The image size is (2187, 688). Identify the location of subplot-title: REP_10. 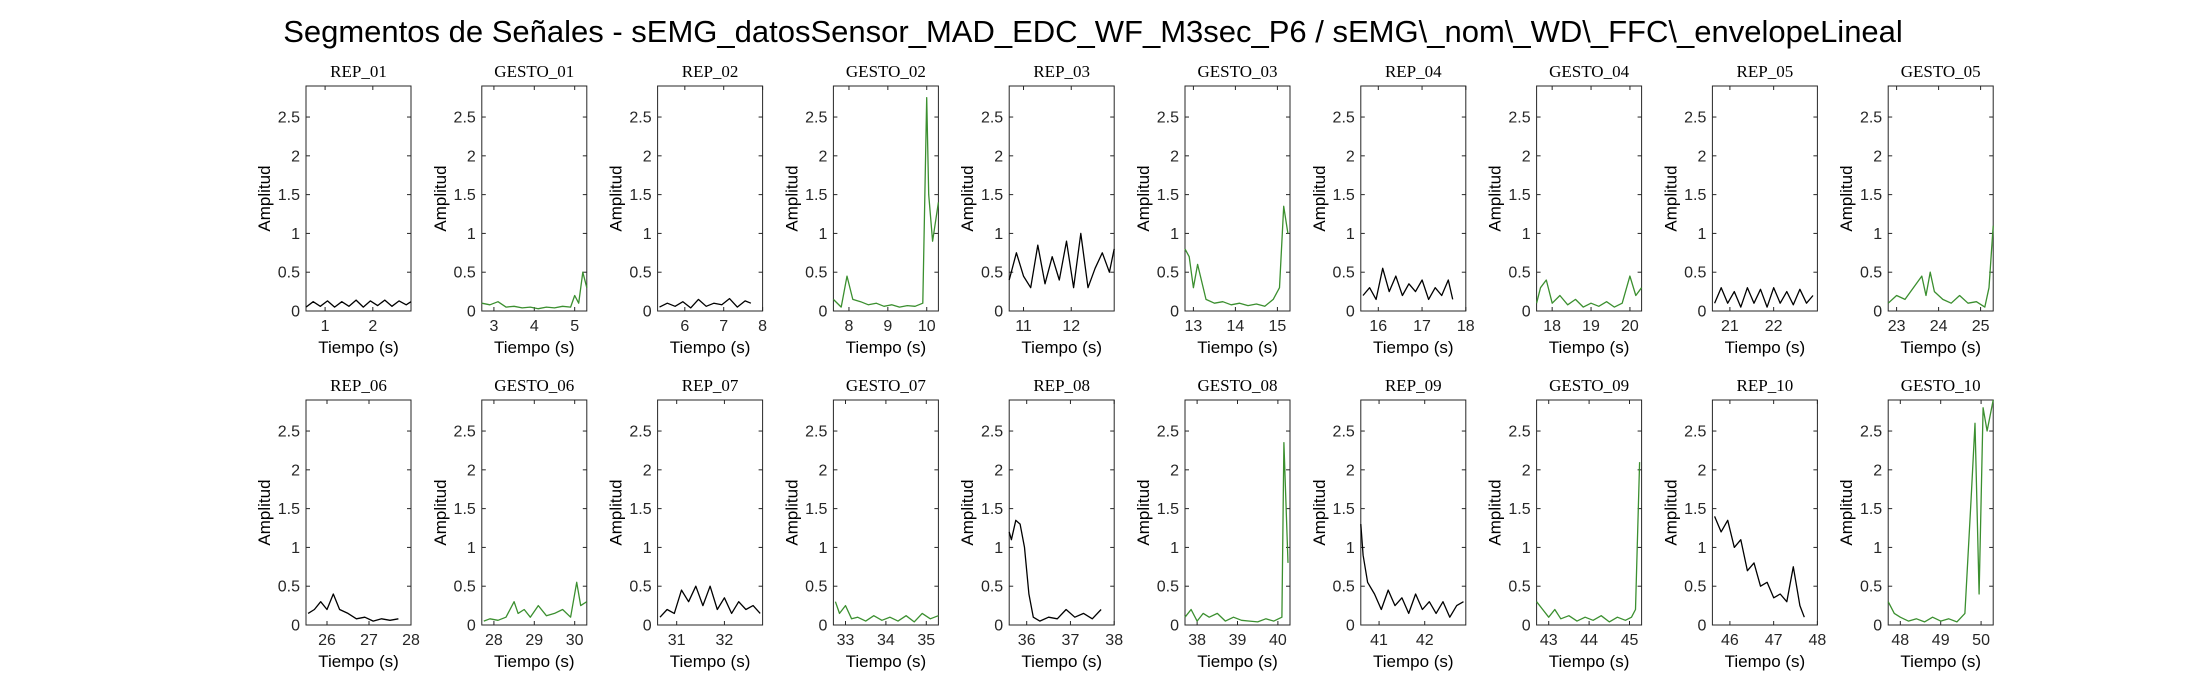
(1765, 385).